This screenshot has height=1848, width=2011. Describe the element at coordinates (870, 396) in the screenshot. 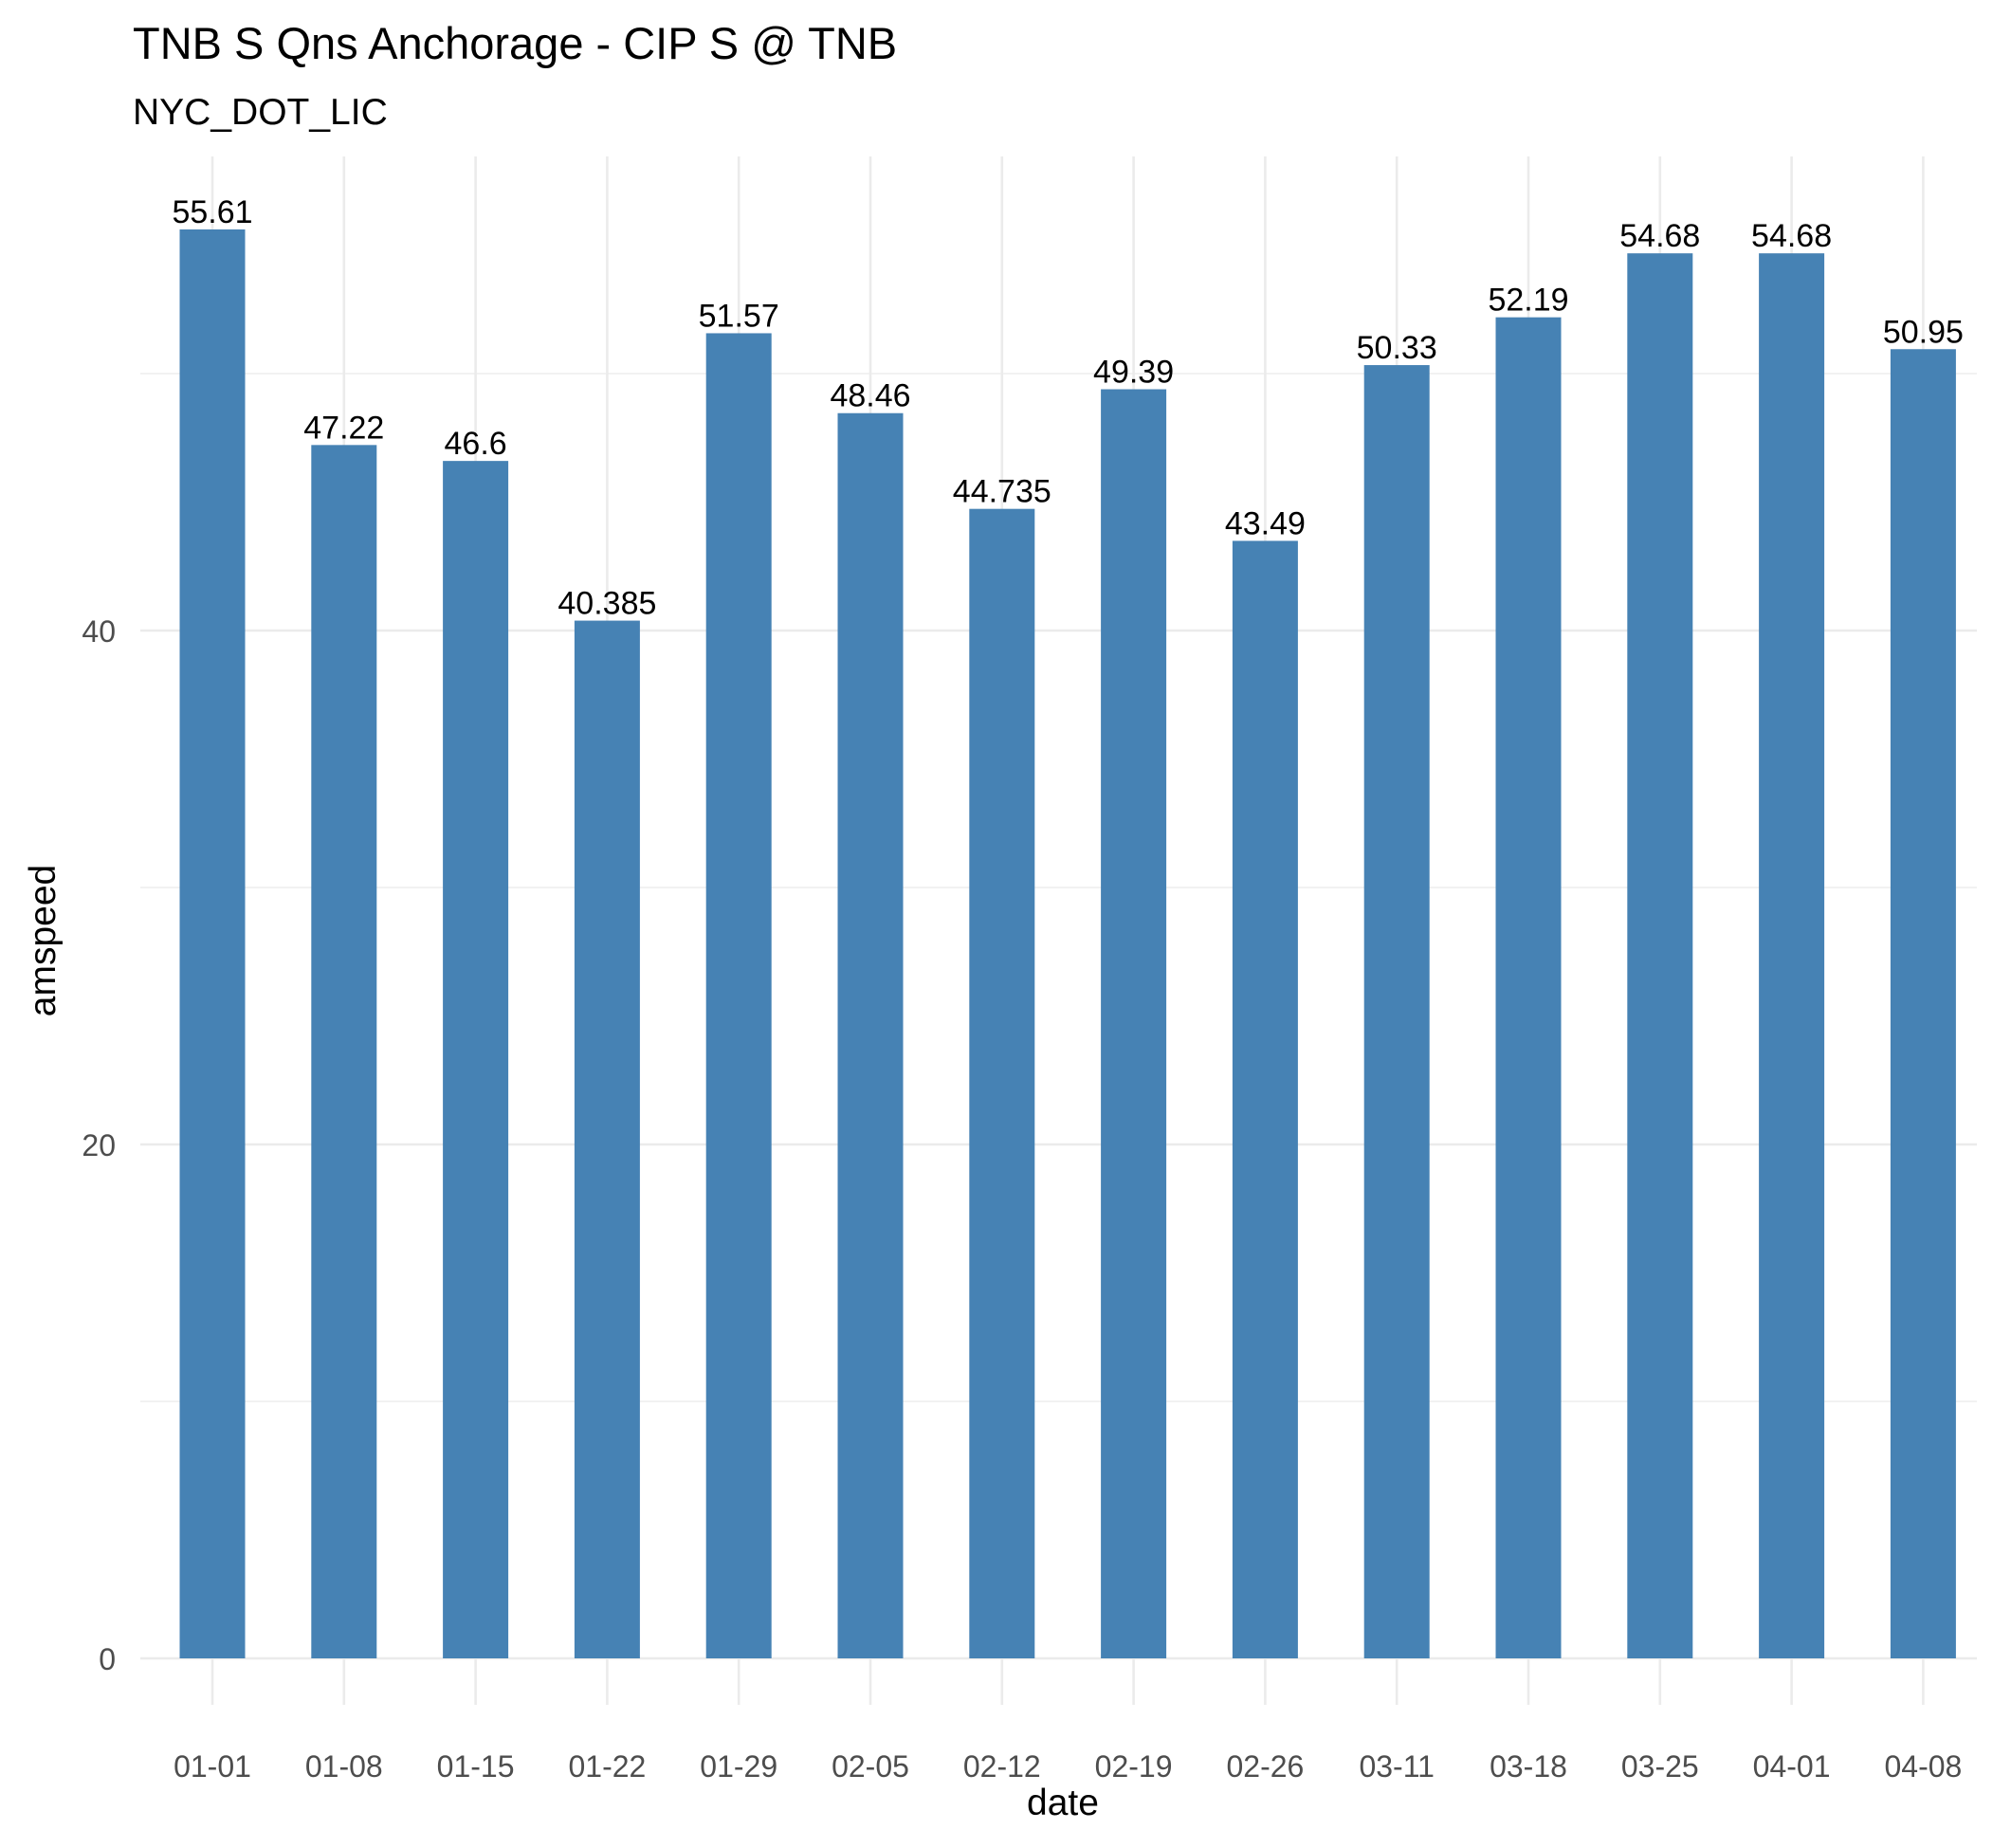

I see `bar-value-label: 48.46` at that location.